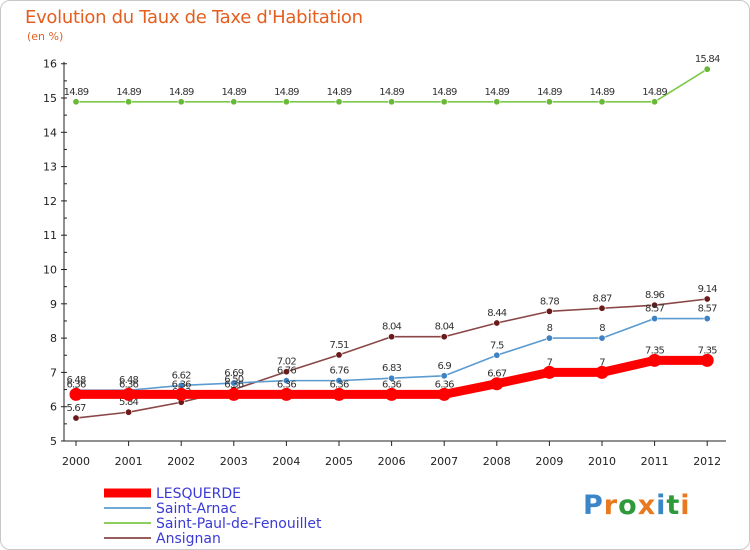 The width and height of the screenshot is (750, 550). I want to click on y-tick-label: 6, so click(53, 407).